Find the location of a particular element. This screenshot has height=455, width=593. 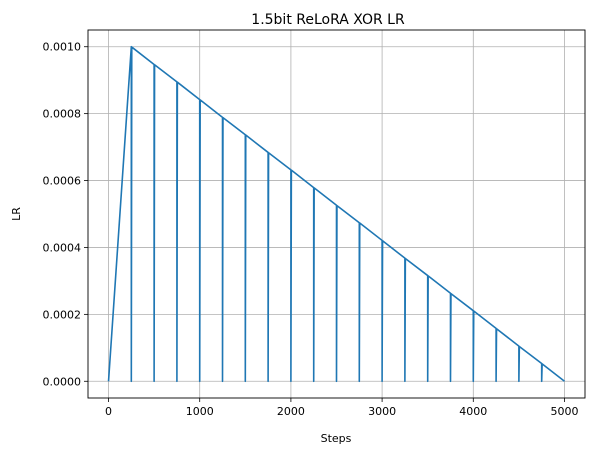

y-tick-label: 0.0000 is located at coordinates (62, 381).